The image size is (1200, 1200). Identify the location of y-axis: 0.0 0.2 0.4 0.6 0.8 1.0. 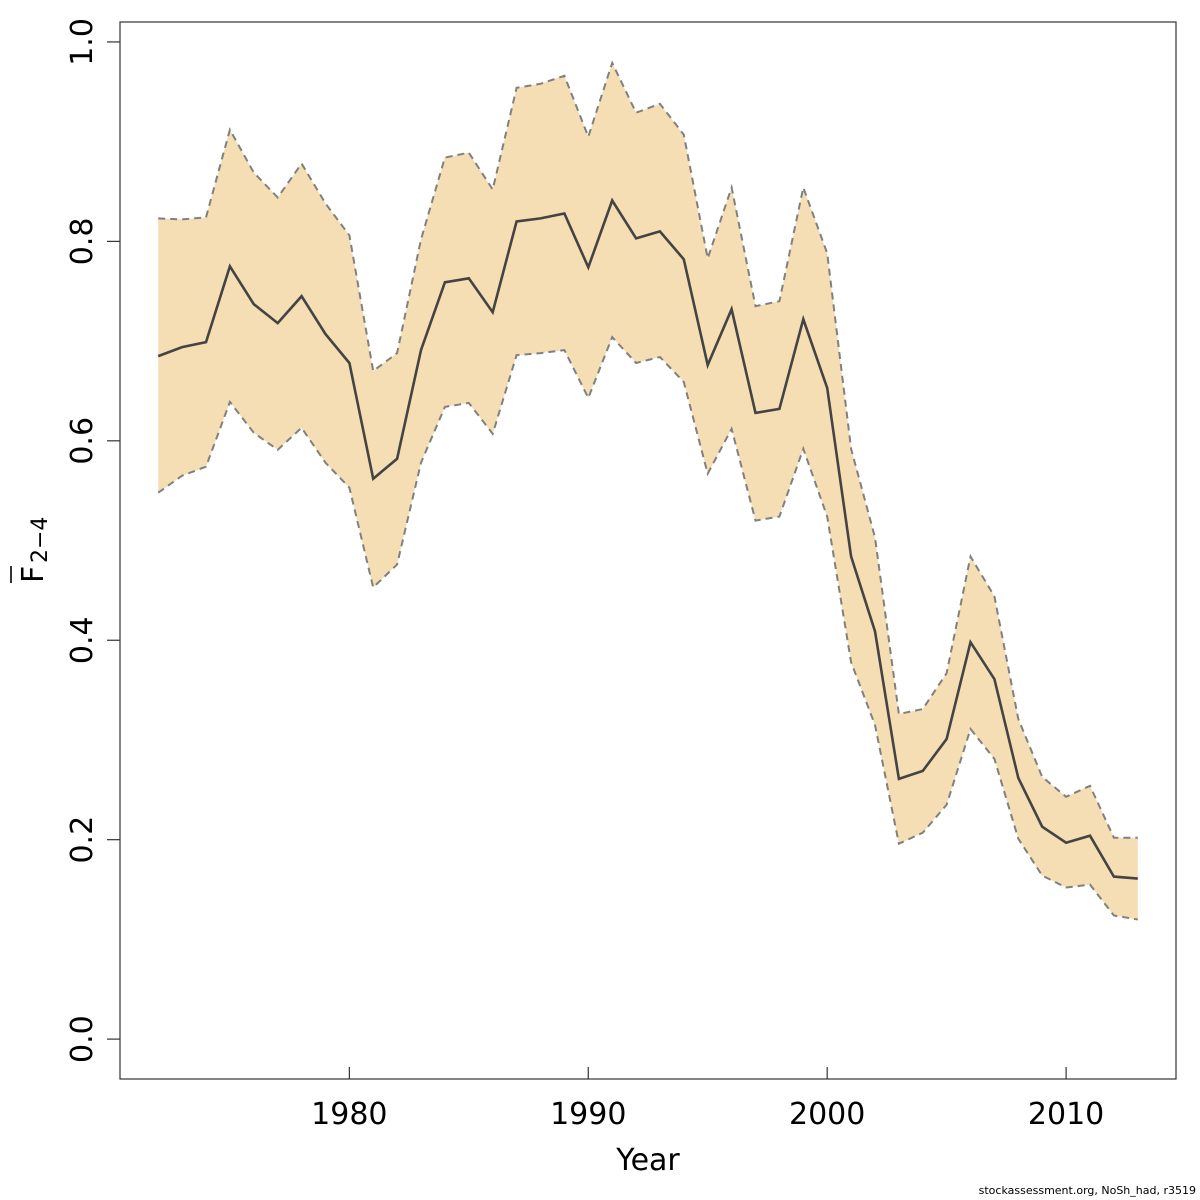
(92, 540).